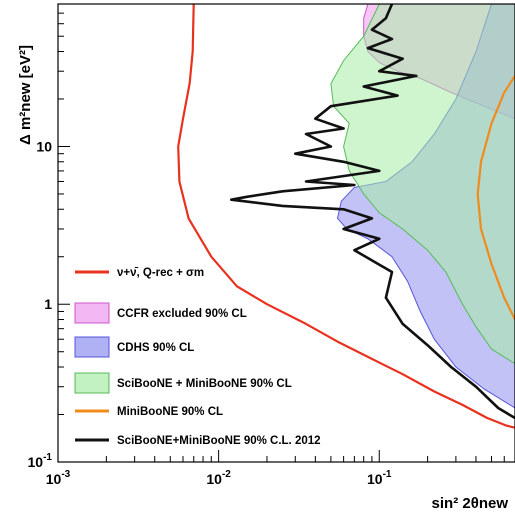  What do you see at coordinates (155, 348) in the screenshot?
I see `legend-label: CDHS 90% CL` at bounding box center [155, 348].